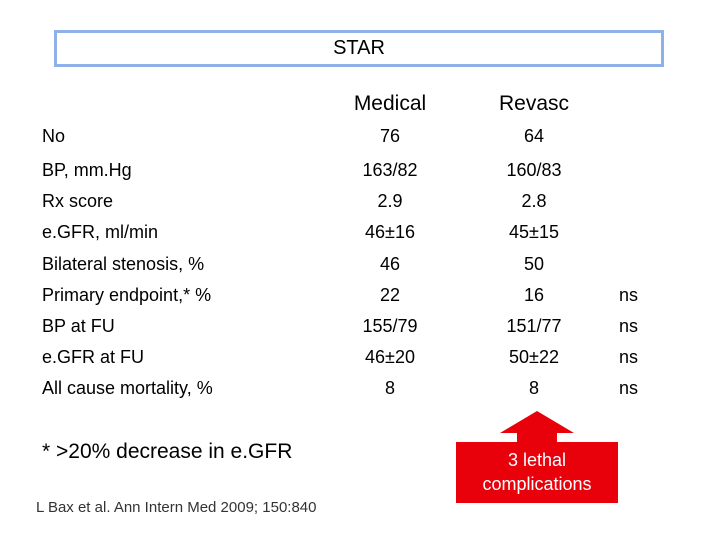 The height and width of the screenshot is (540, 720). Describe the element at coordinates (390, 264) in the screenshot. I see `medical-value: 46` at that location.